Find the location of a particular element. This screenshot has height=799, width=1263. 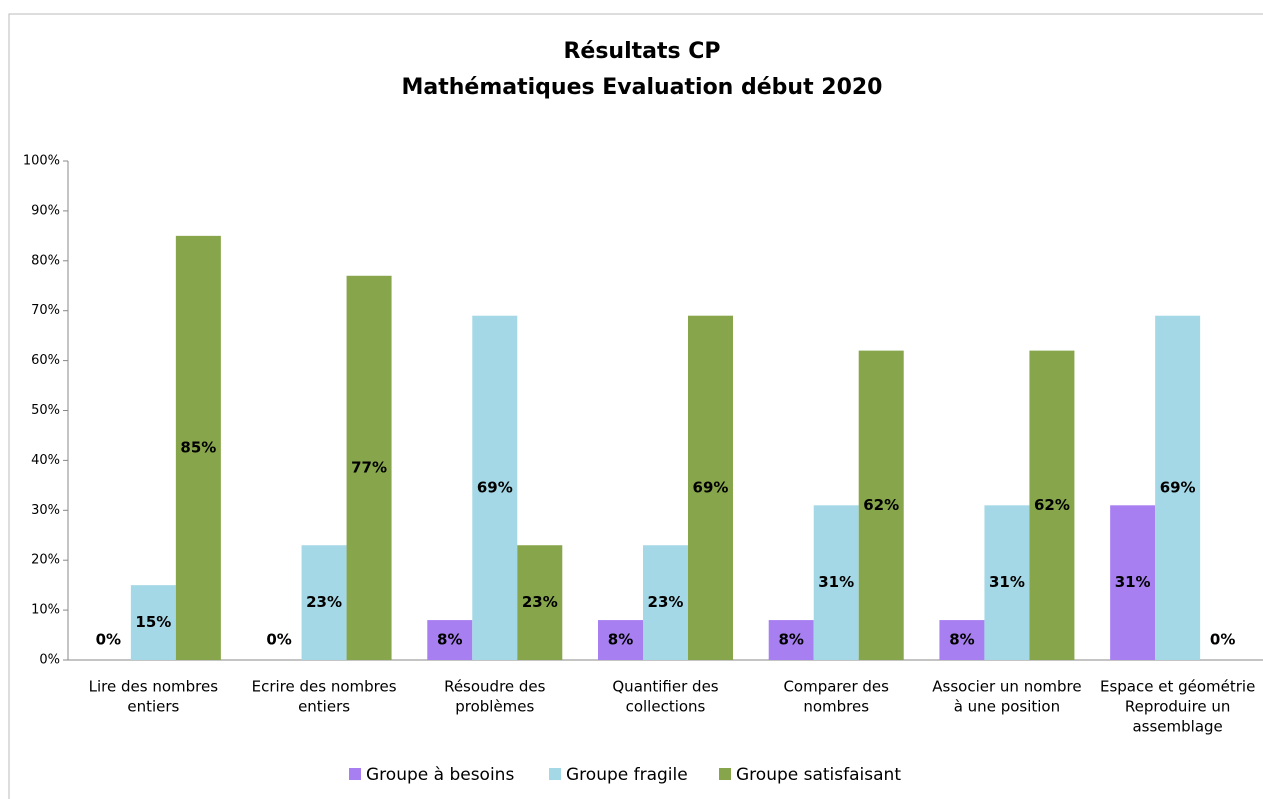

value-label: 77% is located at coordinates (369, 467).